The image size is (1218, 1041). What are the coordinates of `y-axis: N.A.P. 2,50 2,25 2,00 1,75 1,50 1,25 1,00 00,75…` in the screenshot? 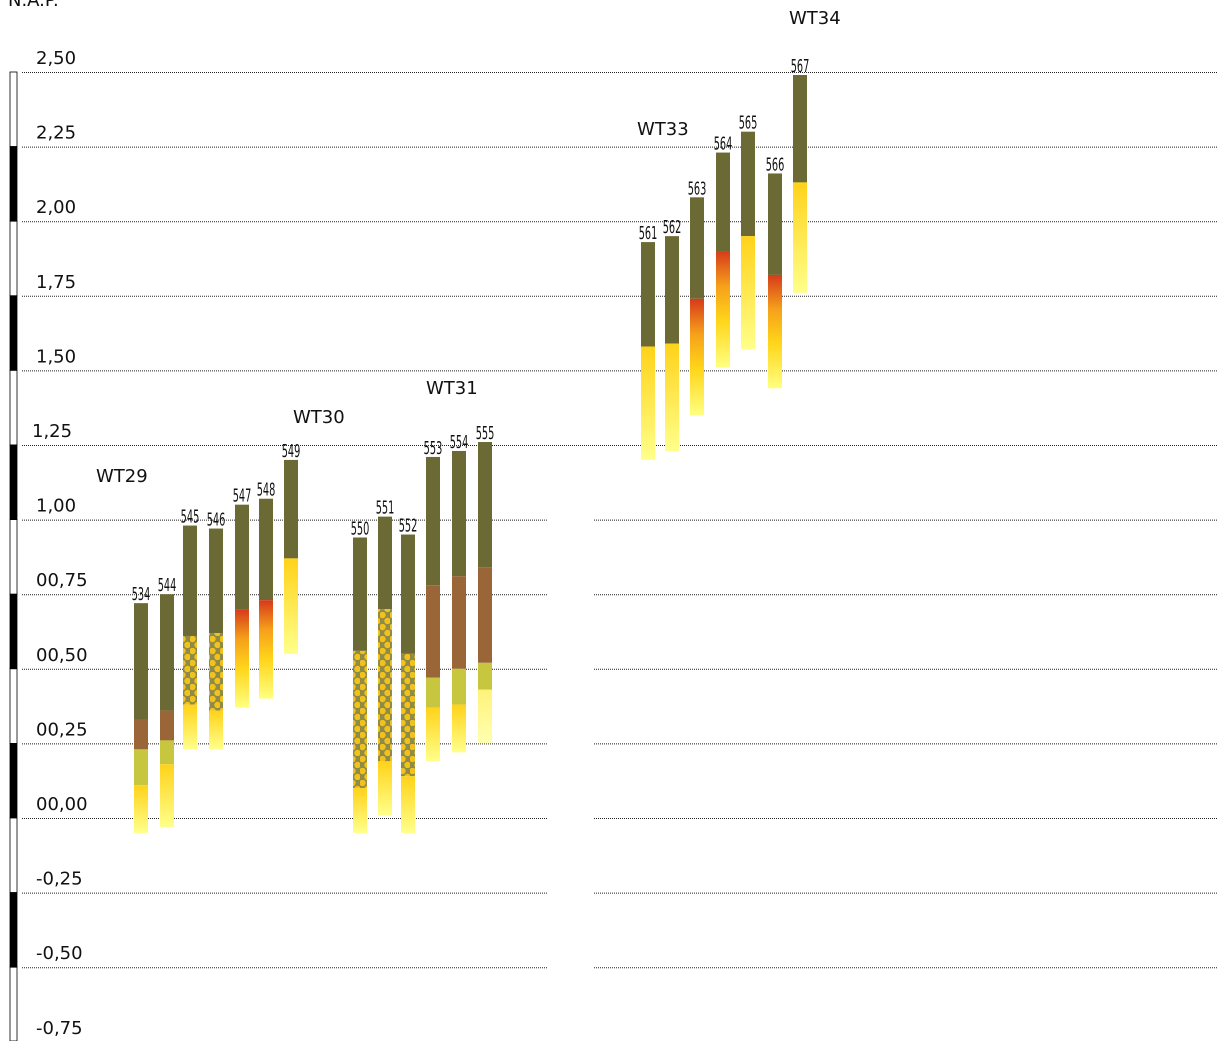 It's located at (48, 519).